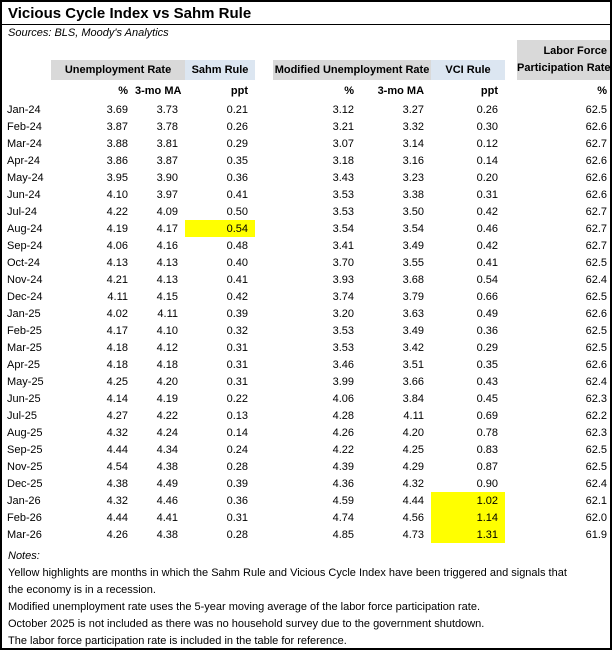 This screenshot has height=650, width=612. Describe the element at coordinates (24, 398) in the screenshot. I see `cell-month: Jun-25` at that location.